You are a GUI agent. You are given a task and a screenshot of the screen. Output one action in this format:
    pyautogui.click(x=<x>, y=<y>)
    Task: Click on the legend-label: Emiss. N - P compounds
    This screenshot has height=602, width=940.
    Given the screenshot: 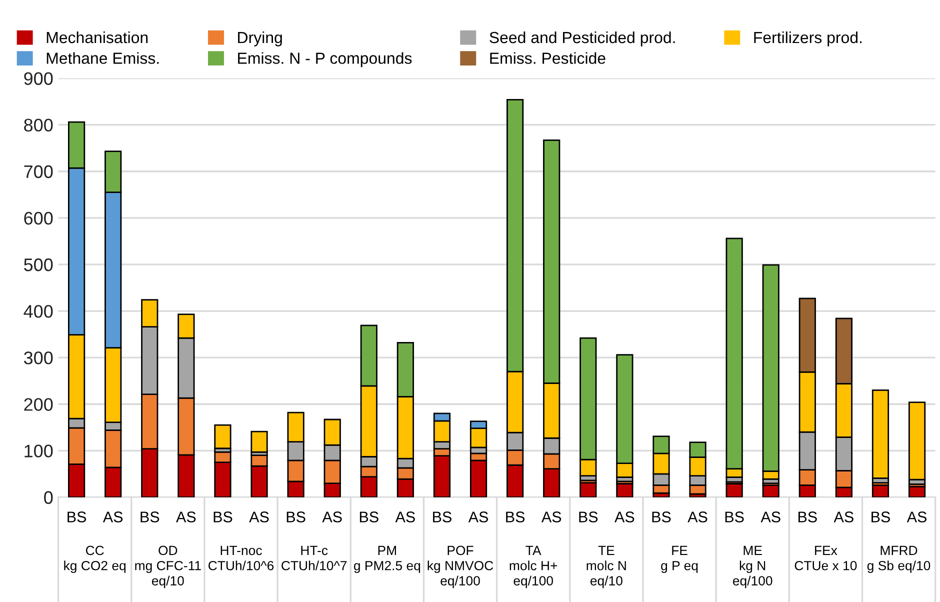 What is the action you would take?
    pyautogui.click(x=325, y=60)
    